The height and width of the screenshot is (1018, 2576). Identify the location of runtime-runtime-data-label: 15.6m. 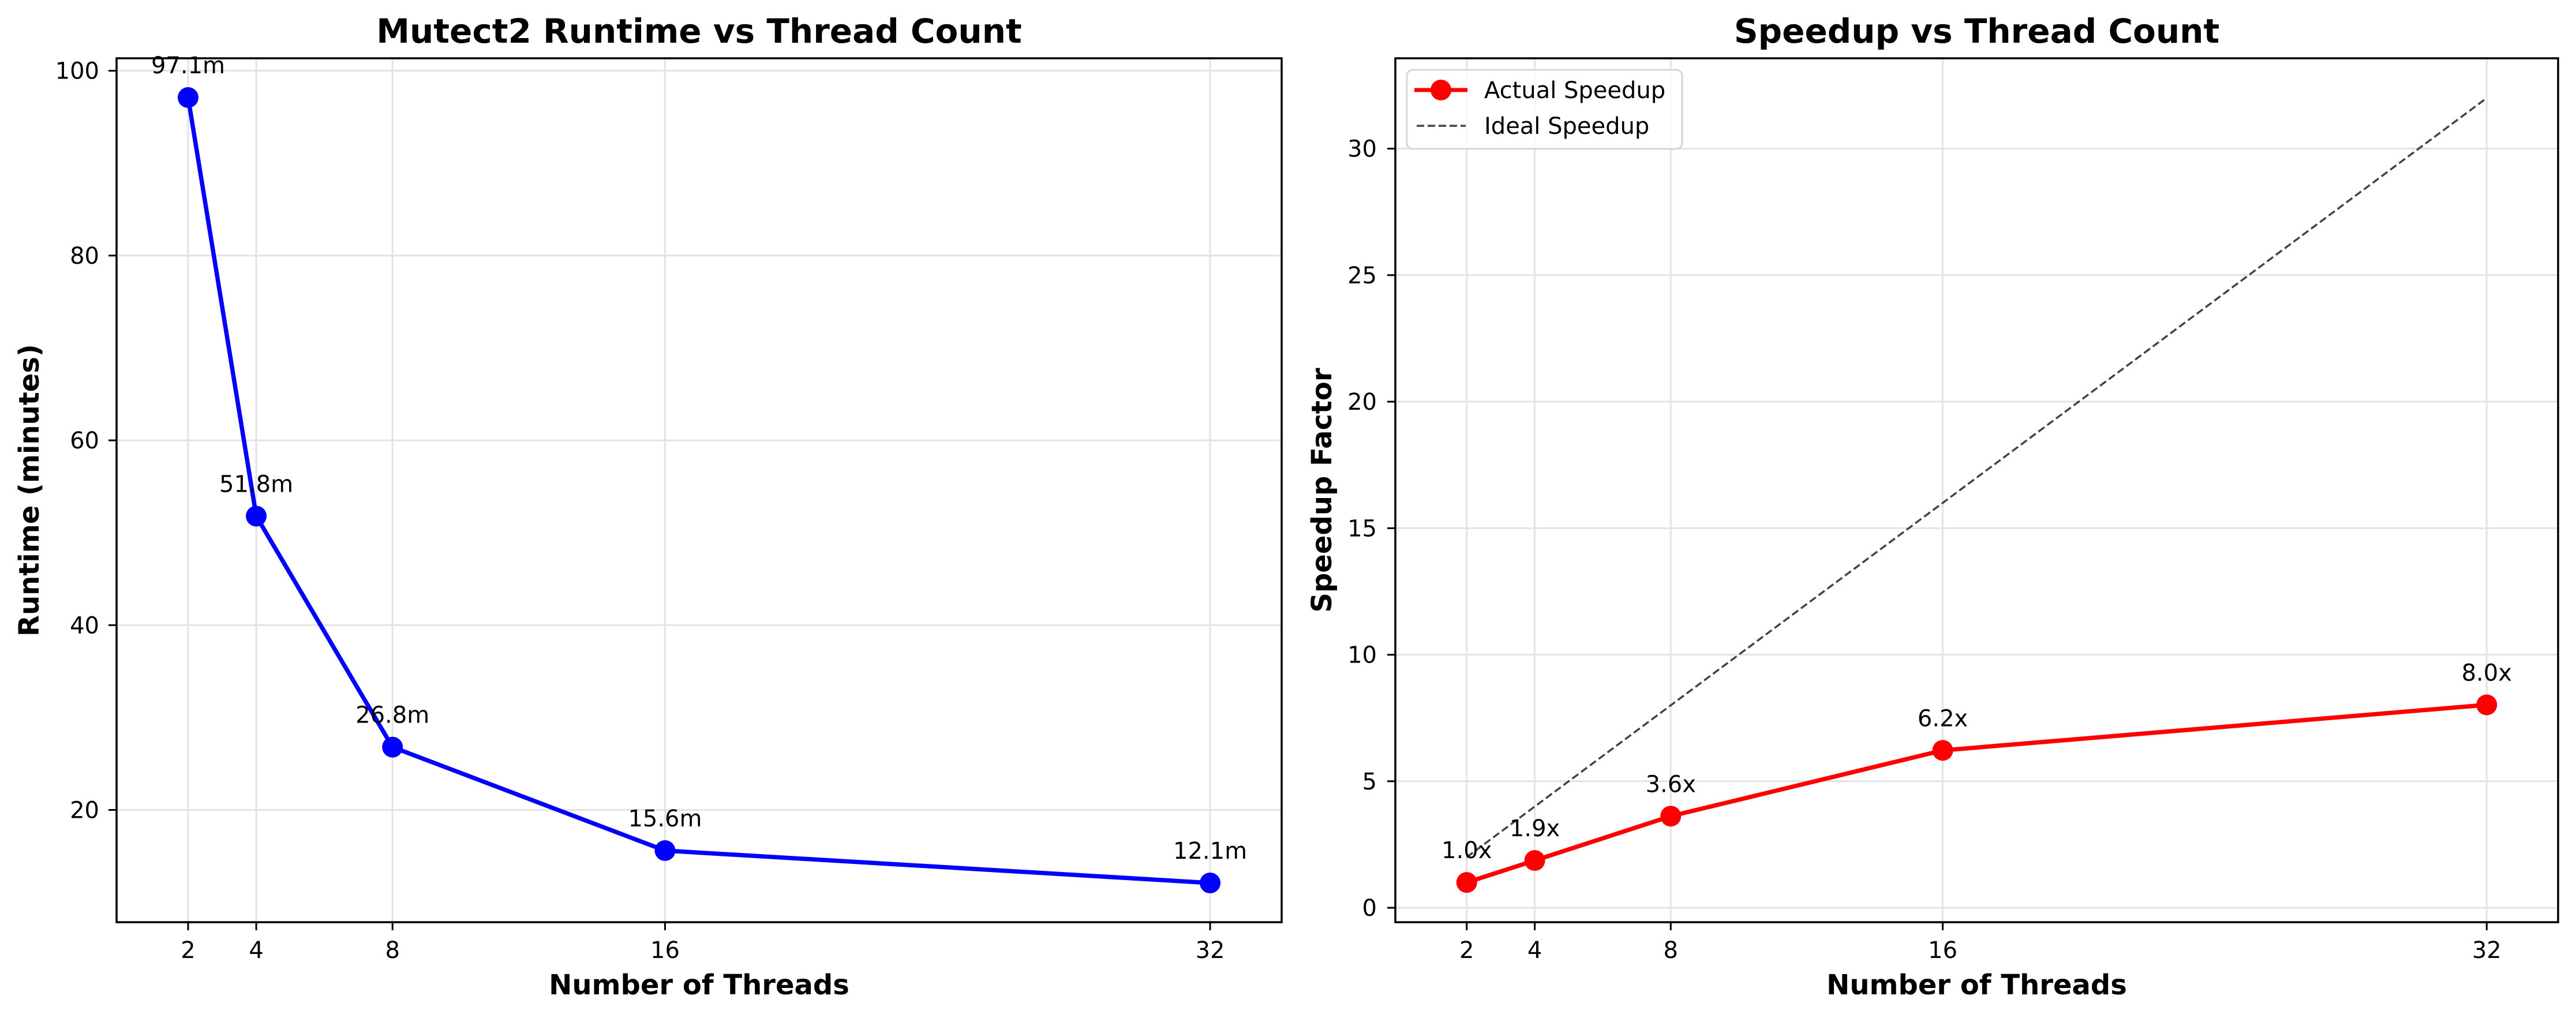
(665, 819).